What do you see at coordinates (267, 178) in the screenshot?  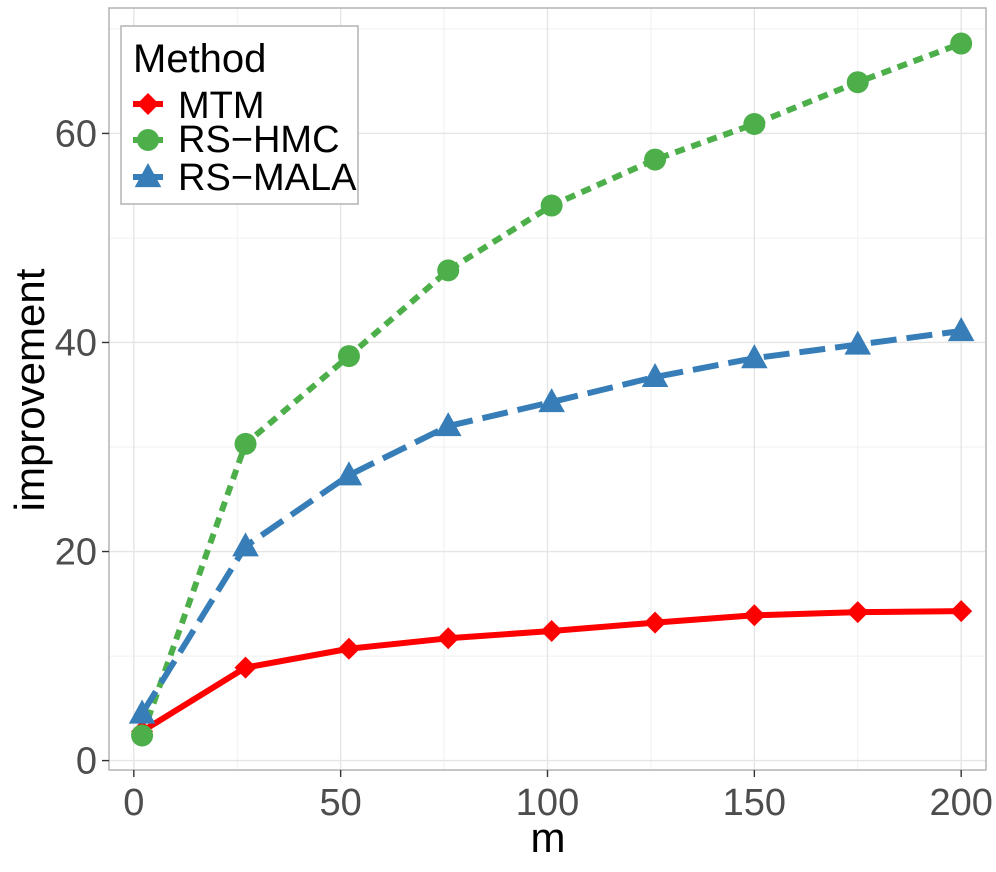 I see `legend-label-rs-mala: RS−MALA` at bounding box center [267, 178].